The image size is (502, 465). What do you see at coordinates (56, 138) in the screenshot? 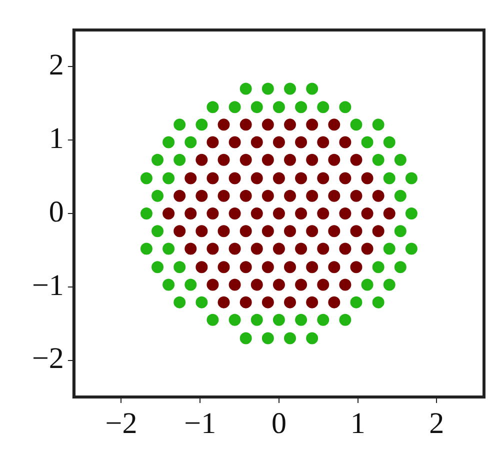
I see `y-tick-label: 1` at bounding box center [56, 138].